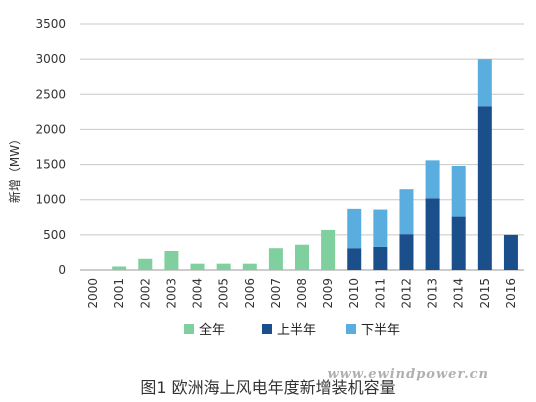 This screenshot has width=536, height=402. What do you see at coordinates (50, 59) in the screenshot?
I see `y-tick-label: 3000` at bounding box center [50, 59].